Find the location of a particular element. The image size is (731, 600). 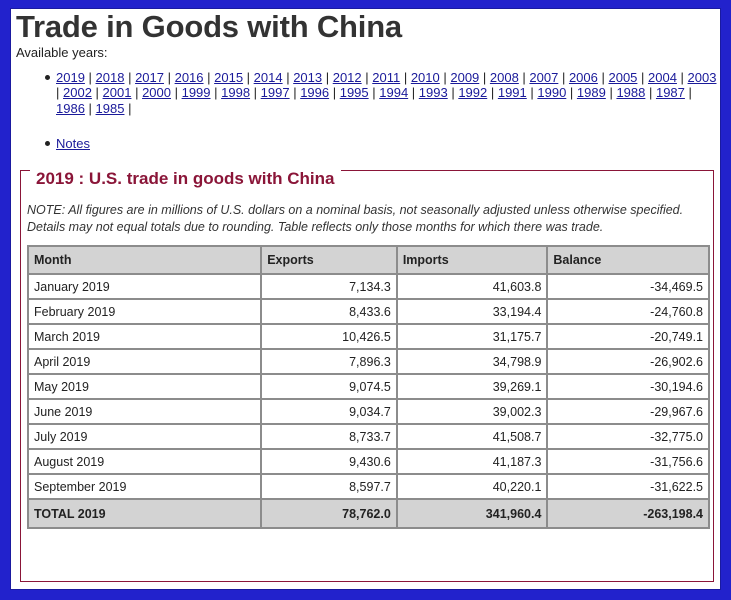

year-link-1994: 1994 is located at coordinates (394, 93).